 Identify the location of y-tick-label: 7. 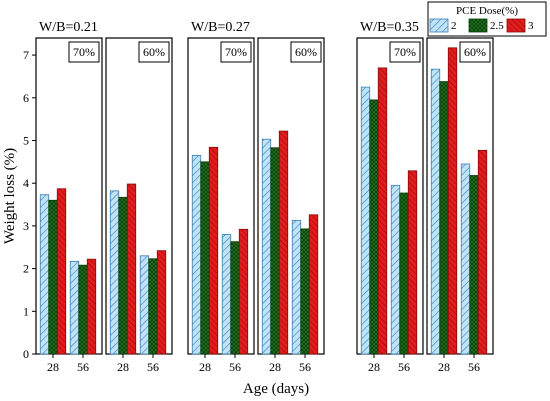
(26, 55).